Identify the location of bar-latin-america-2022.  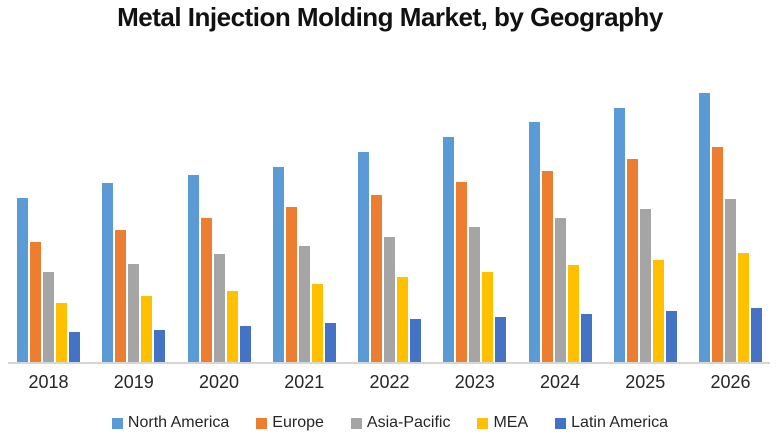
(415, 340).